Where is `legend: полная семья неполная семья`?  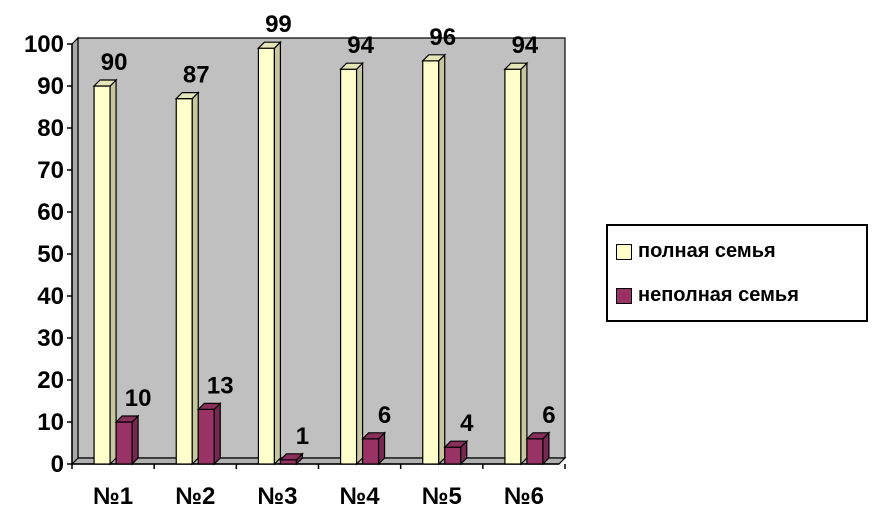 legend: полная семья неполная семья is located at coordinates (737, 273).